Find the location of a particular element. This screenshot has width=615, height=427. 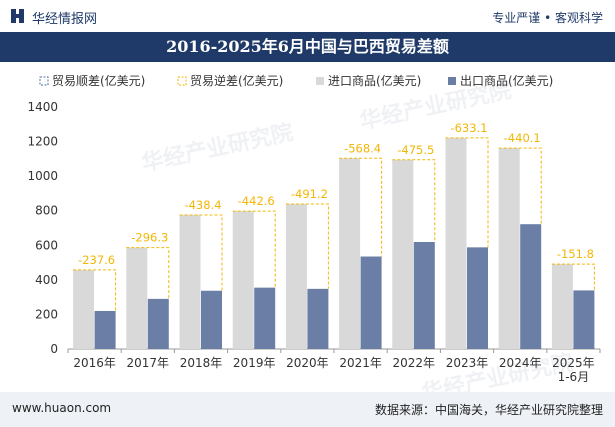

deficit-data-label: -296.3 is located at coordinates (149, 238).